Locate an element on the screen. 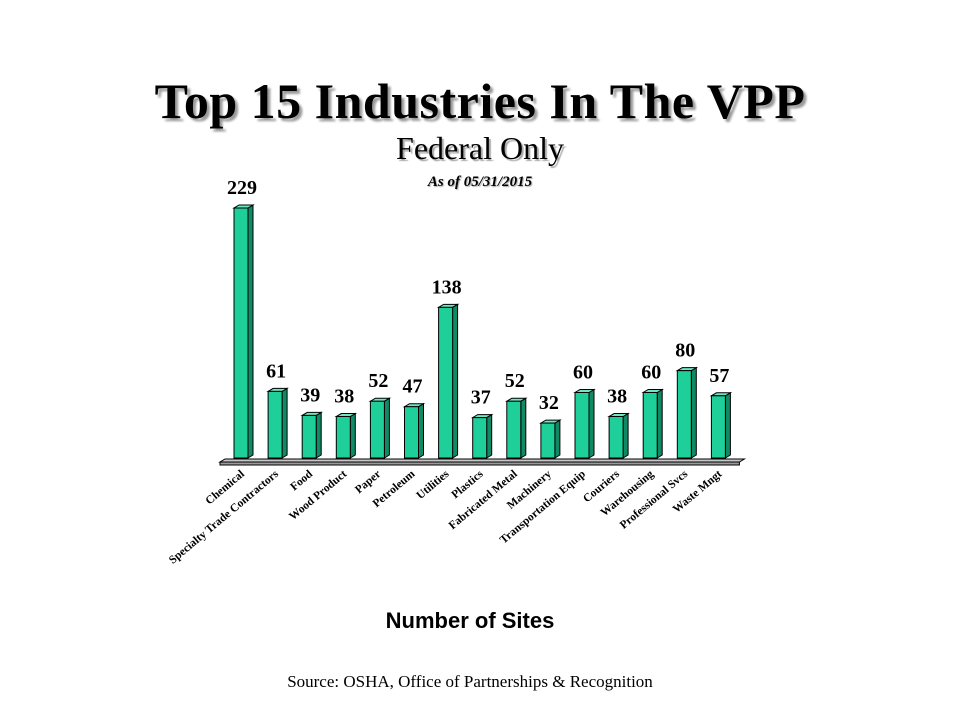 This screenshot has width=960, height=720. value-label: 61 is located at coordinates (276, 371).